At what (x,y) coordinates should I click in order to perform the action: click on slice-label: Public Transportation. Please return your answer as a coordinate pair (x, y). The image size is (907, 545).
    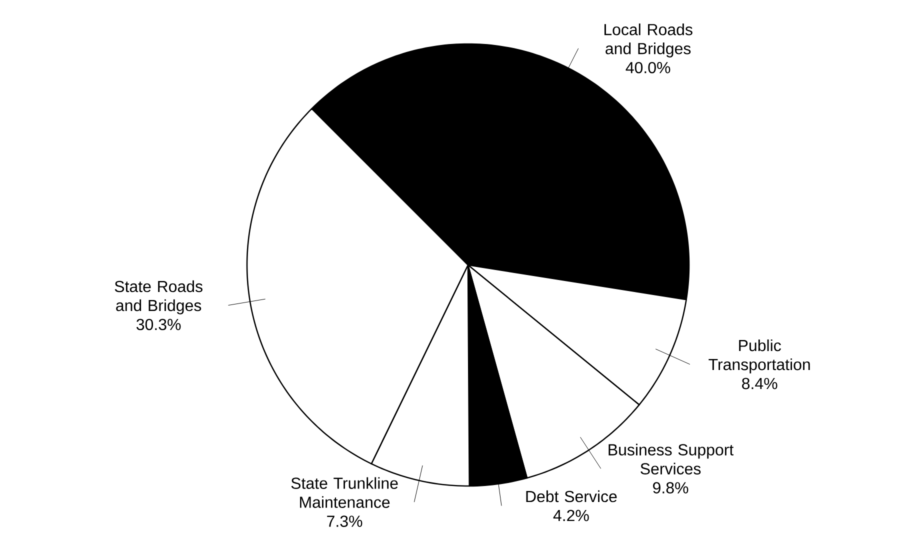
    Looking at the image, I should click on (759, 356).